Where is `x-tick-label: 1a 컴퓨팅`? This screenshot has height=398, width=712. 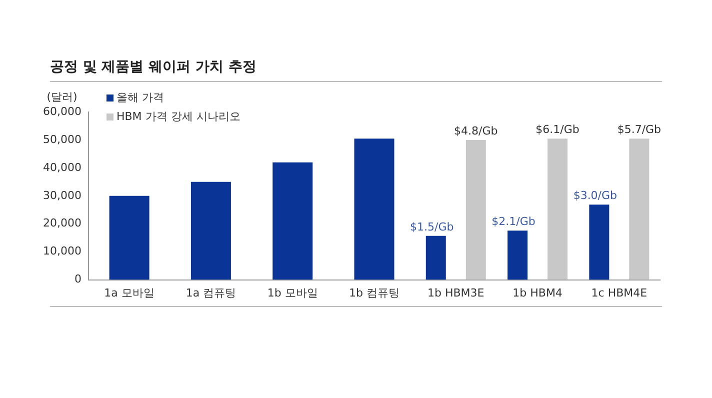 x-tick-label: 1a 컴퓨팅 is located at coordinates (211, 293).